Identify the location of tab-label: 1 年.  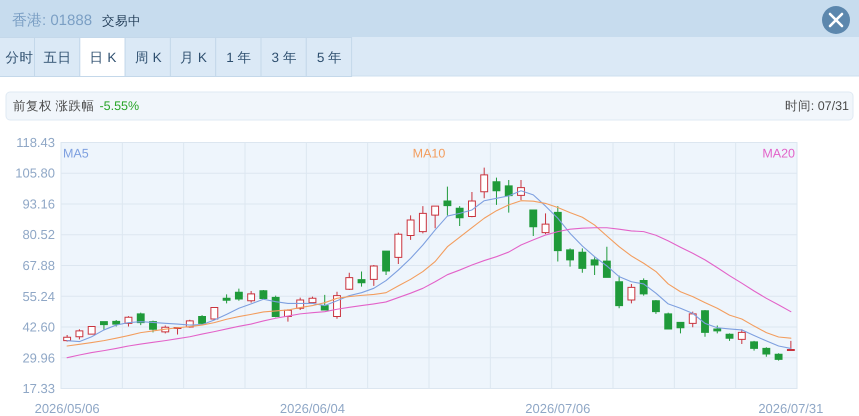
(239, 57).